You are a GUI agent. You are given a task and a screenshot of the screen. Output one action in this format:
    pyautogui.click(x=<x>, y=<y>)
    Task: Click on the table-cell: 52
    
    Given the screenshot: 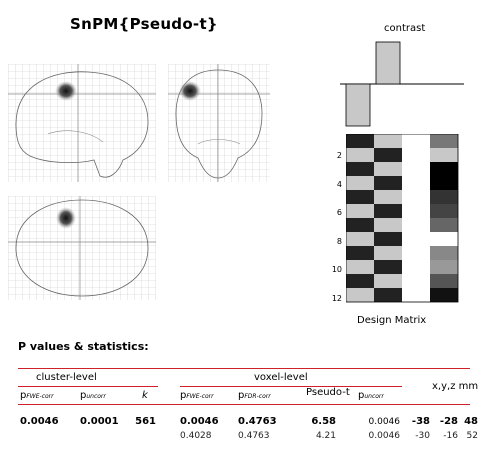 What is the action you would take?
    pyautogui.click(x=472, y=436)
    